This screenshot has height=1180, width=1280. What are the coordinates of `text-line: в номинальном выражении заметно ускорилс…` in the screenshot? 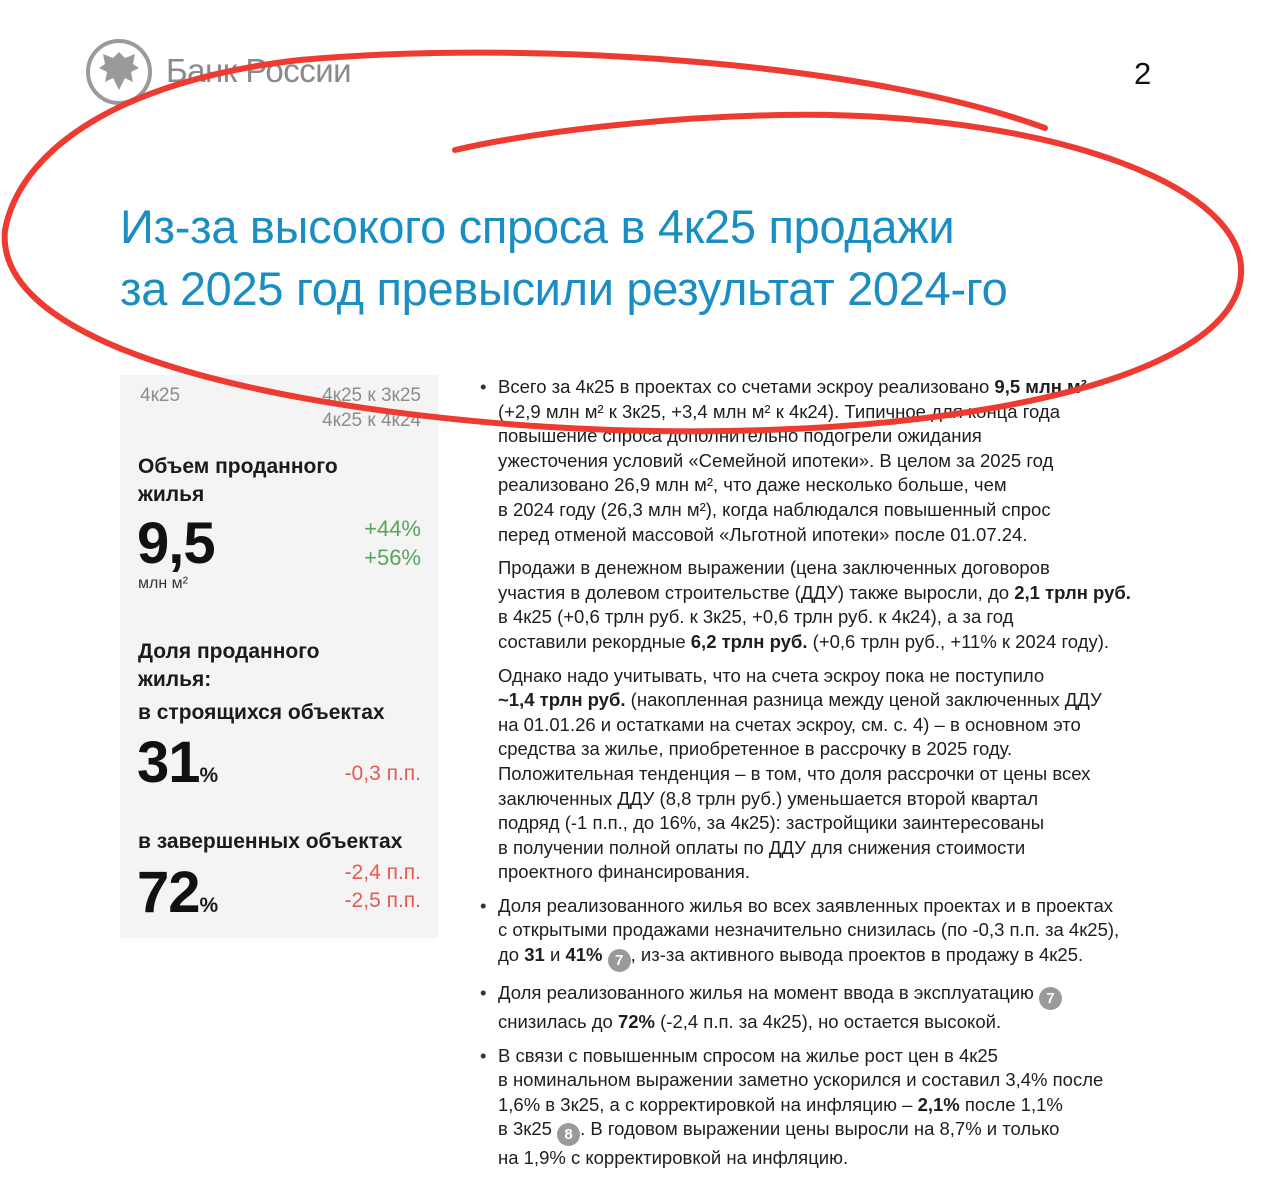 It's located at (854, 1080).